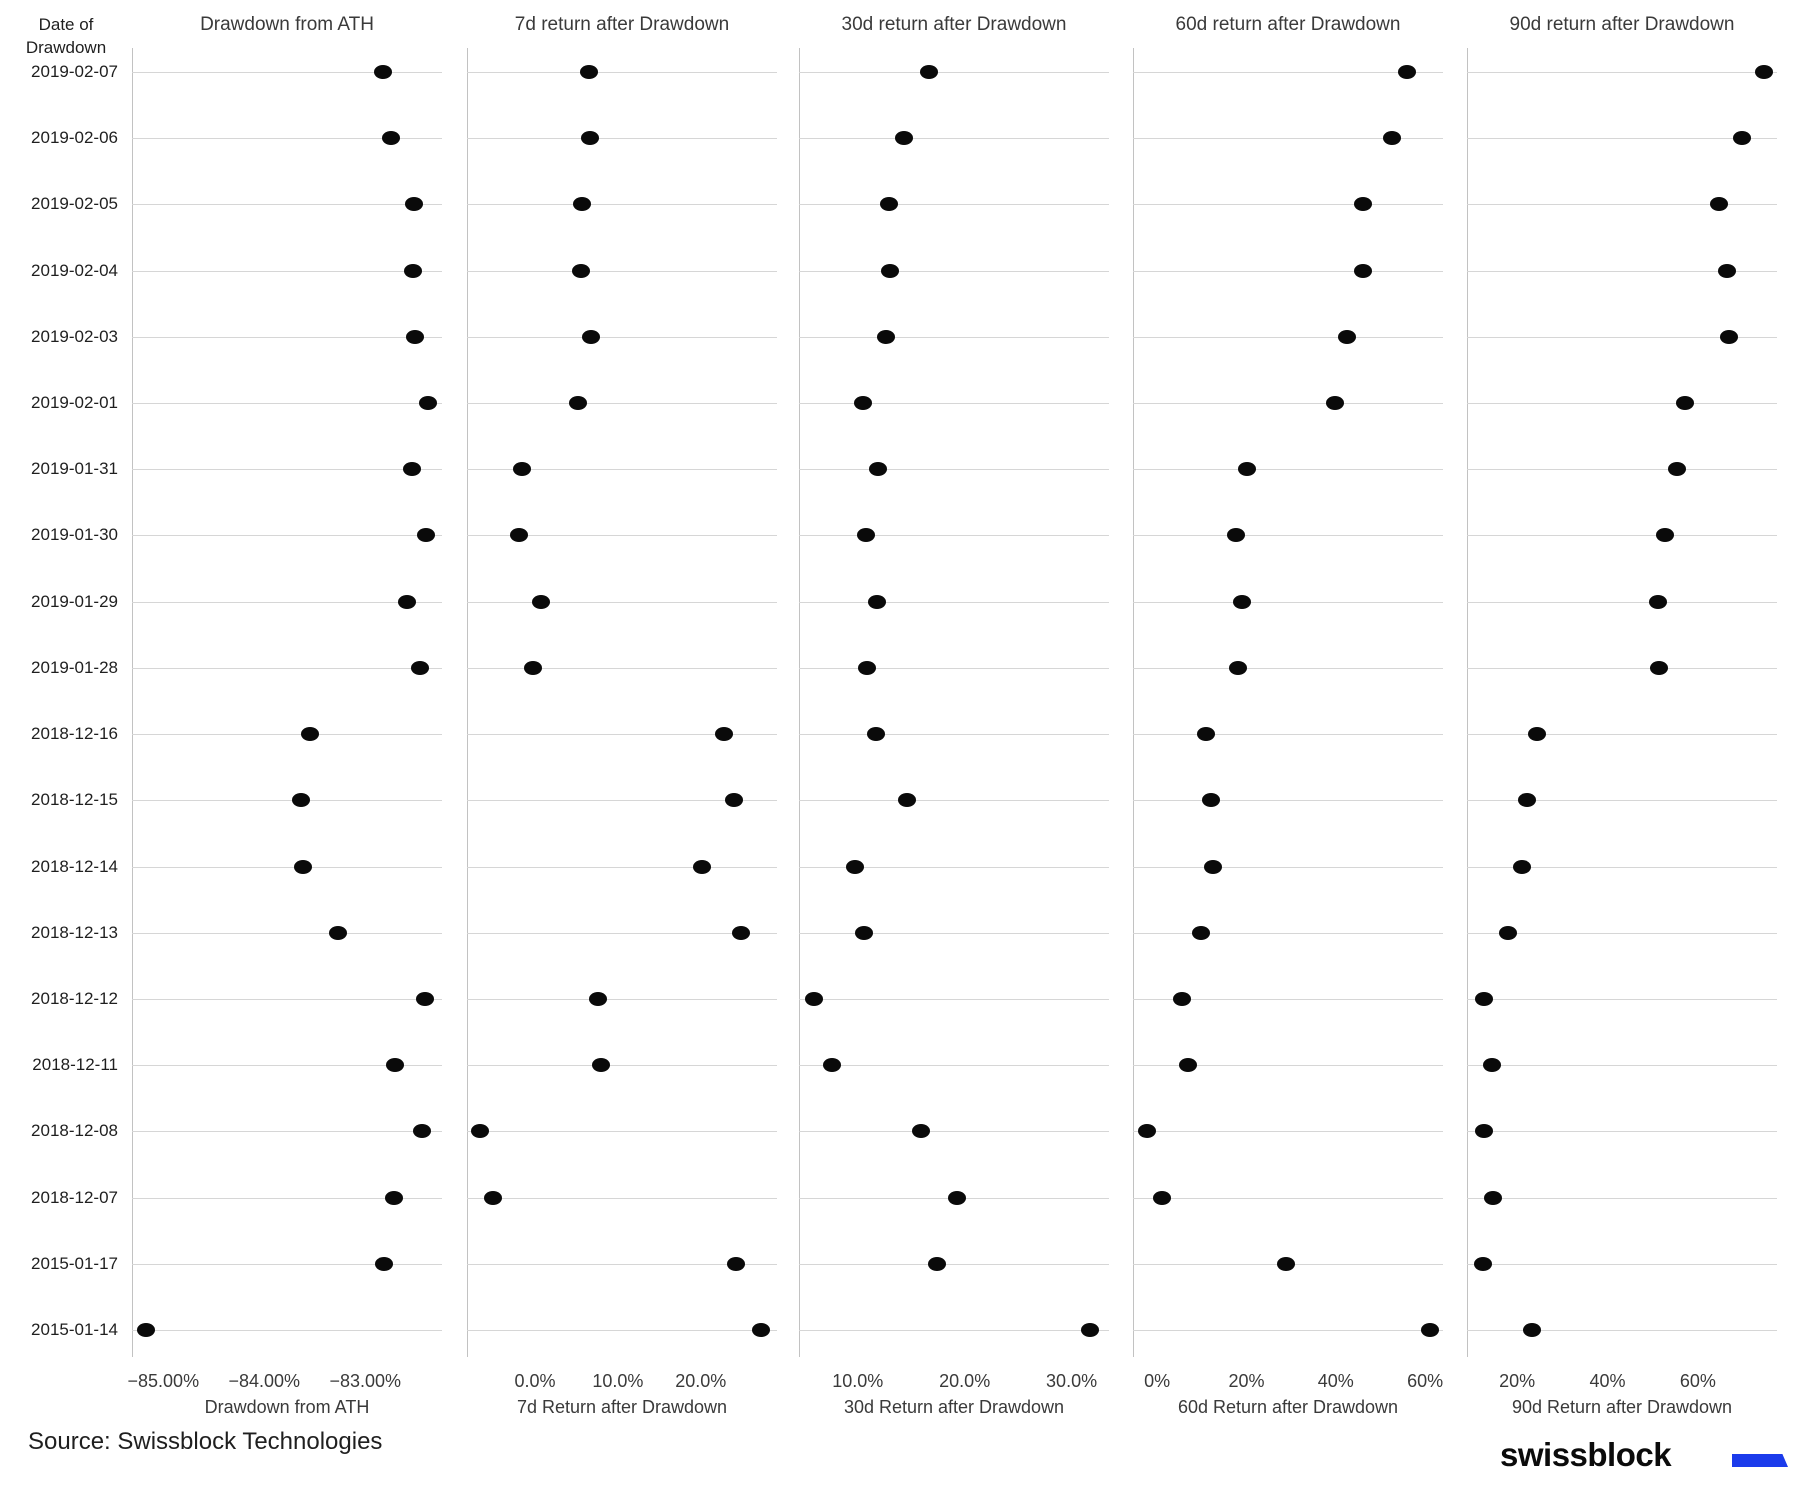 The image size is (1801, 1496). Describe the element at coordinates (74, 601) in the screenshot. I see `date-label: 2019-01-29` at that location.